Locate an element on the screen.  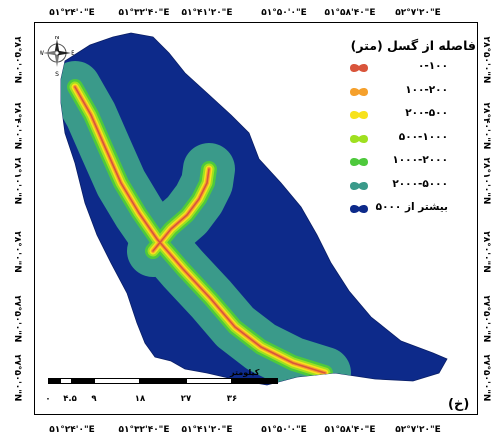
panel-label: (خ) is located at coordinates (459, 404).